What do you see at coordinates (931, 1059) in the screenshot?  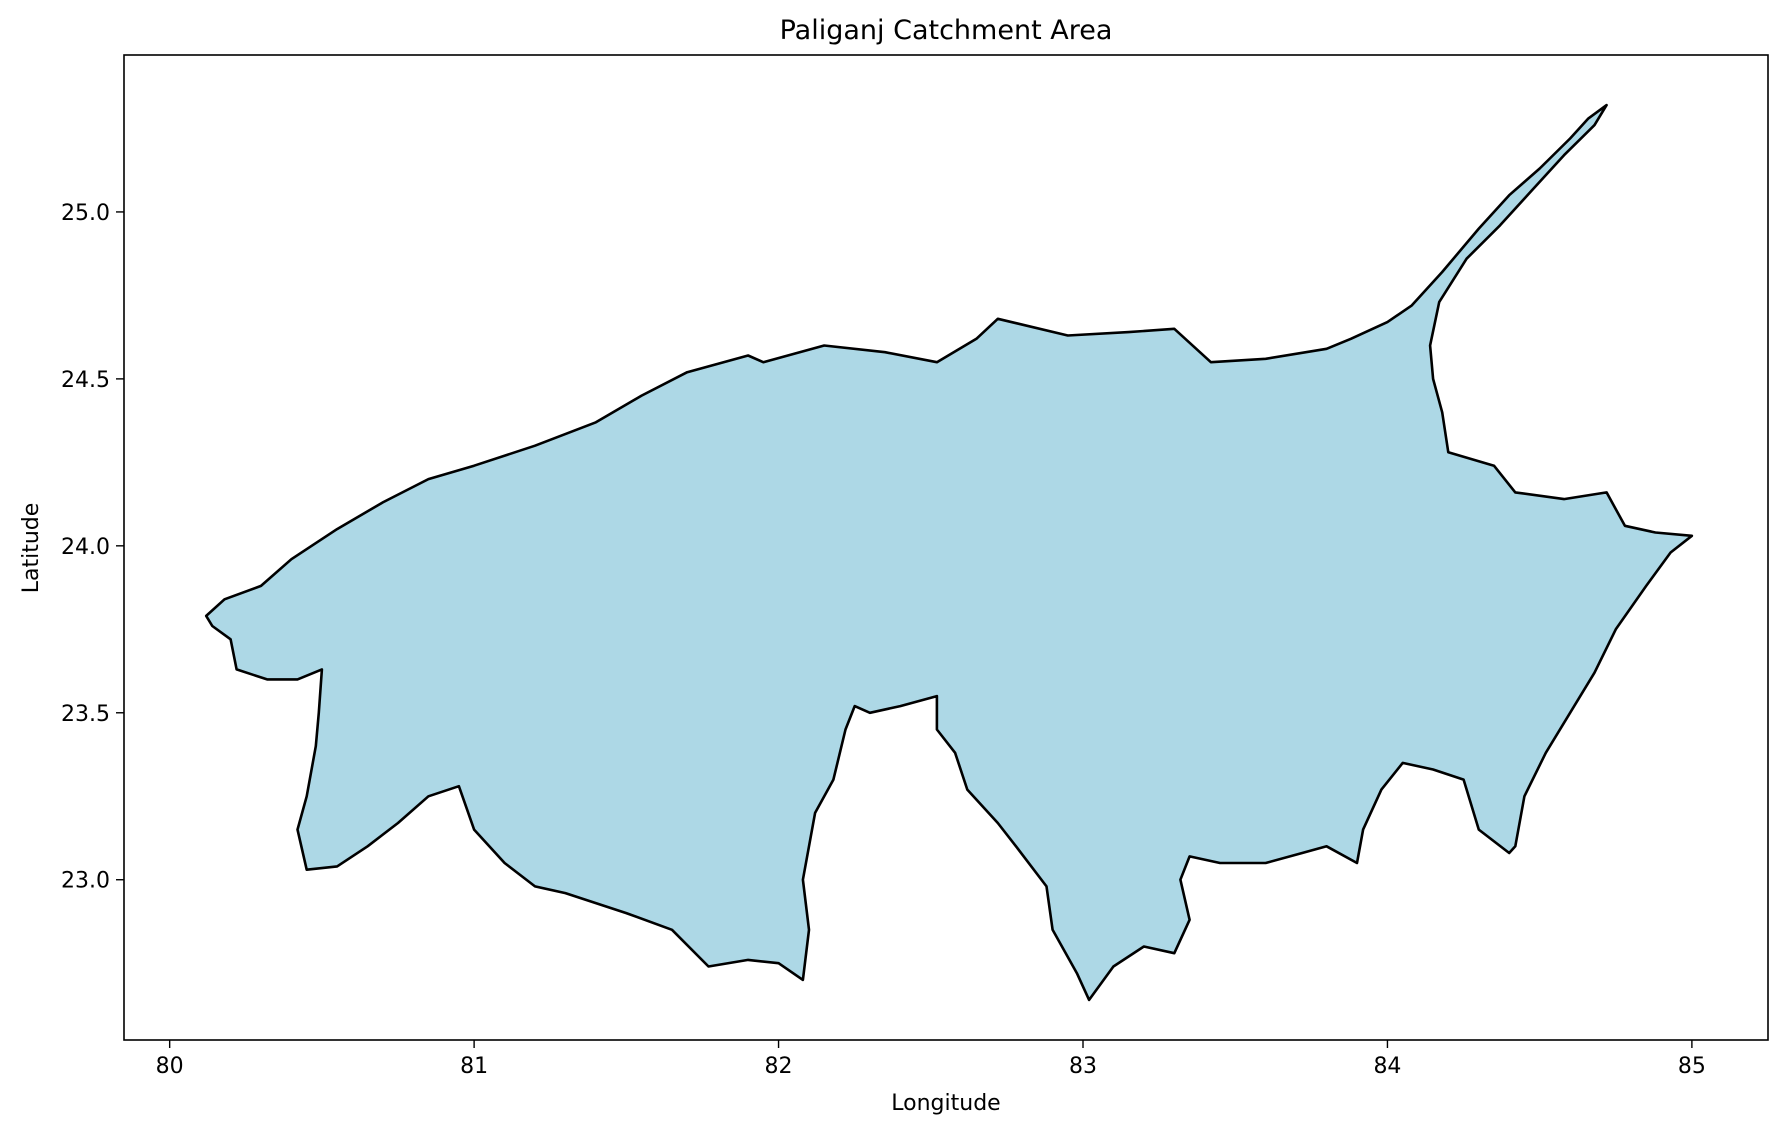 I see `x-axis-ticks: 80 81 82 83 84 85` at bounding box center [931, 1059].